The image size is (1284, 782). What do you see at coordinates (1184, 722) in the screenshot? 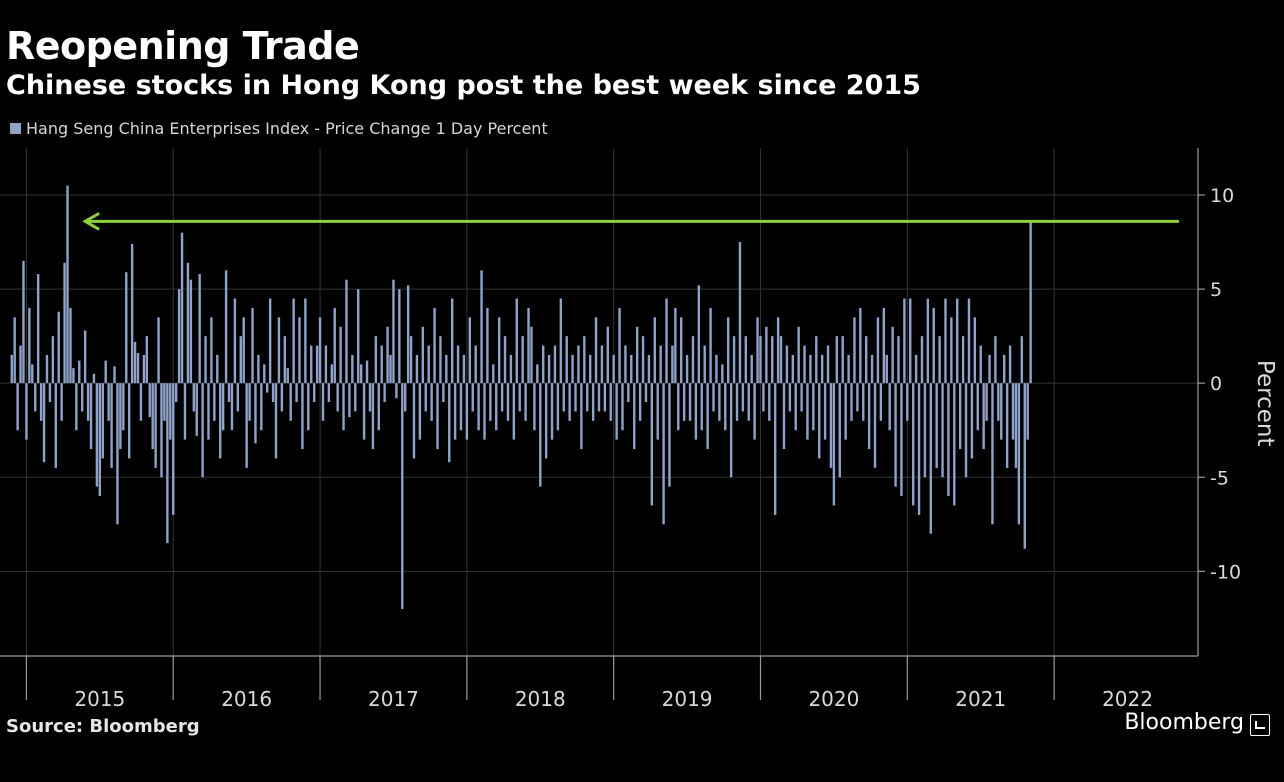
I see `brand-logo: Bloomberg` at bounding box center [1184, 722].